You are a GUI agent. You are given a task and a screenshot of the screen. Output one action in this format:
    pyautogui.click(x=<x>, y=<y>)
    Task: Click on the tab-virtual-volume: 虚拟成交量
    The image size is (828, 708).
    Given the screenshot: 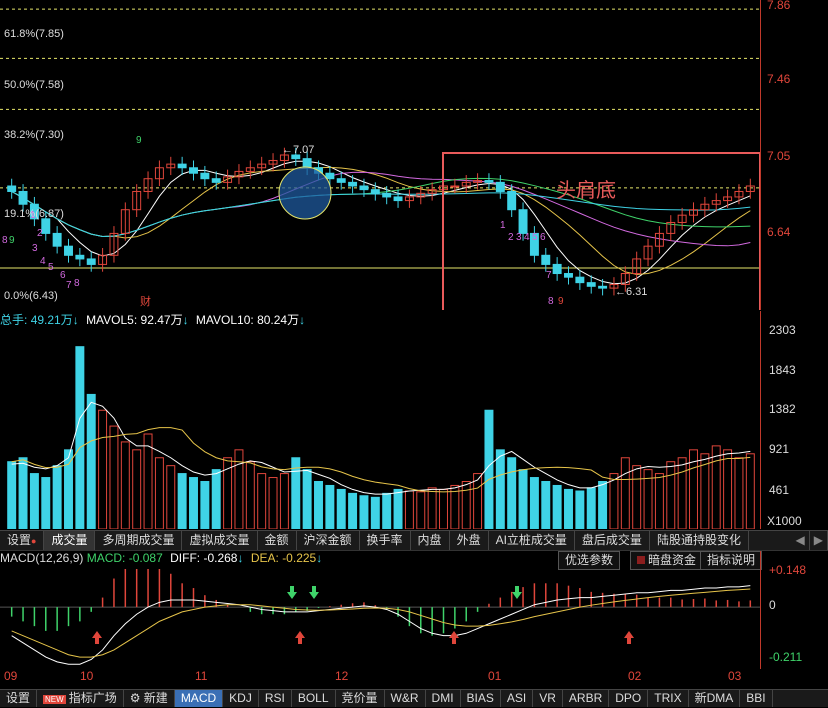 What is the action you would take?
    pyautogui.click(x=220, y=540)
    